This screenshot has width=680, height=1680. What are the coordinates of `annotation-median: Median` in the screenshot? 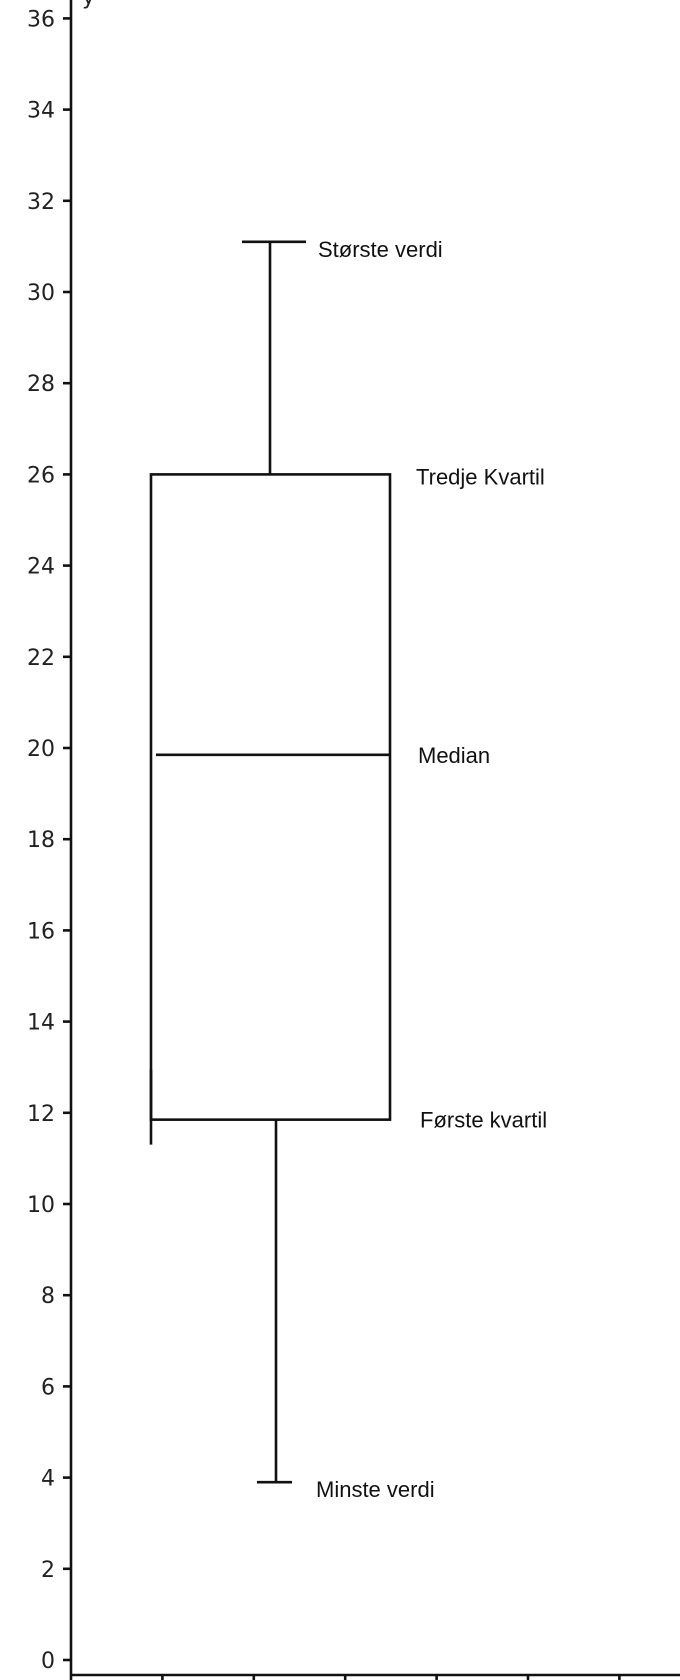 It's located at (454, 755).